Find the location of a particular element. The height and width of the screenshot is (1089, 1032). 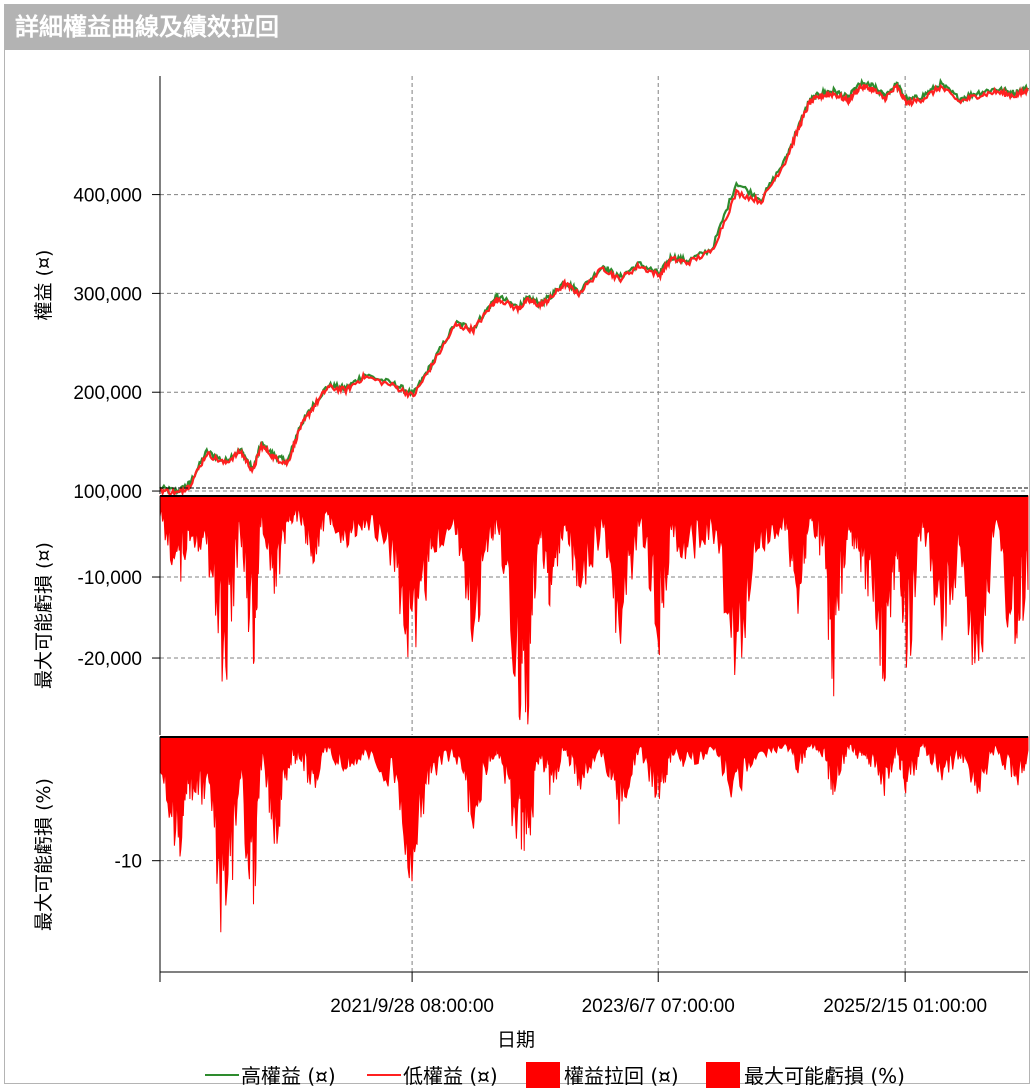

y-tick-label: 300,000 is located at coordinates (107, 294).